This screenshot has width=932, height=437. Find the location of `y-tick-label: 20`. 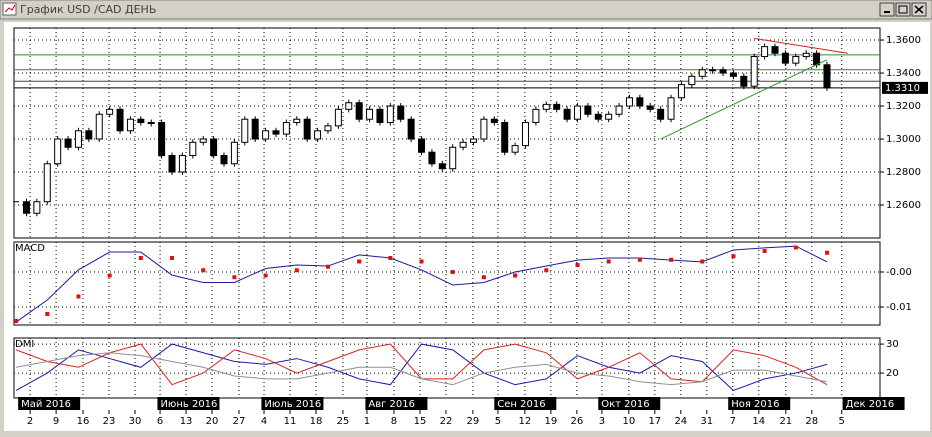

y-tick-label: 20 is located at coordinates (892, 373).